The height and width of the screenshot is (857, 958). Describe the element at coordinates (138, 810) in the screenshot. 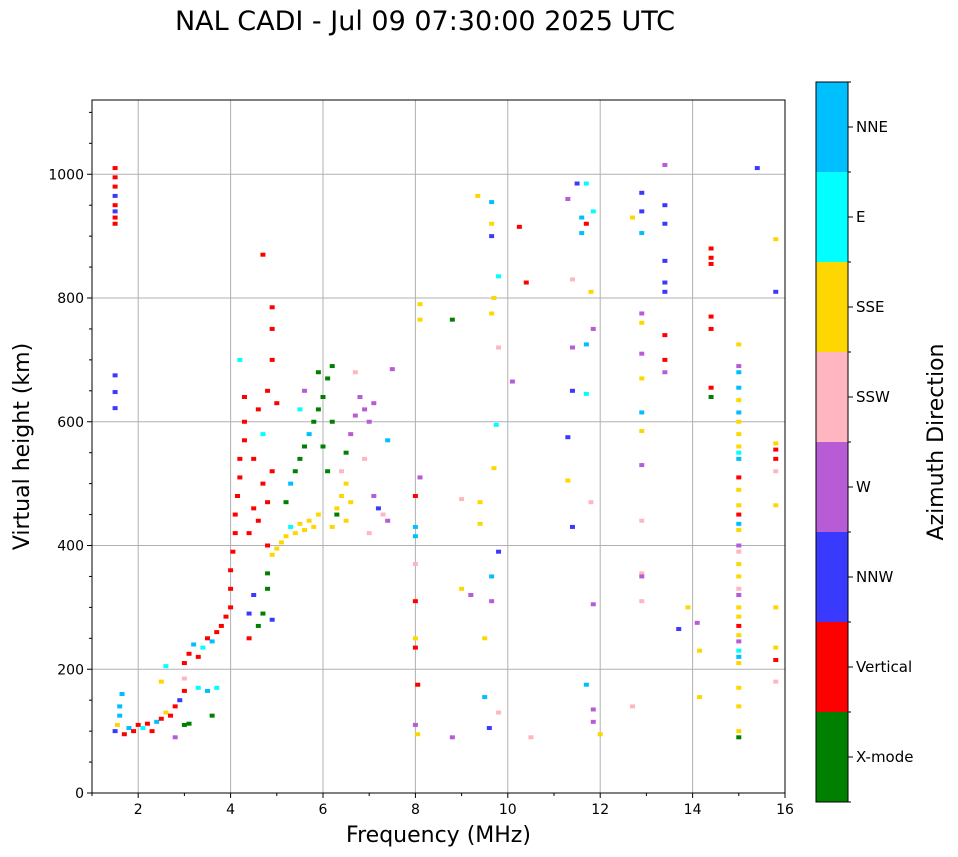

I see `x-tick-label: 2` at that location.